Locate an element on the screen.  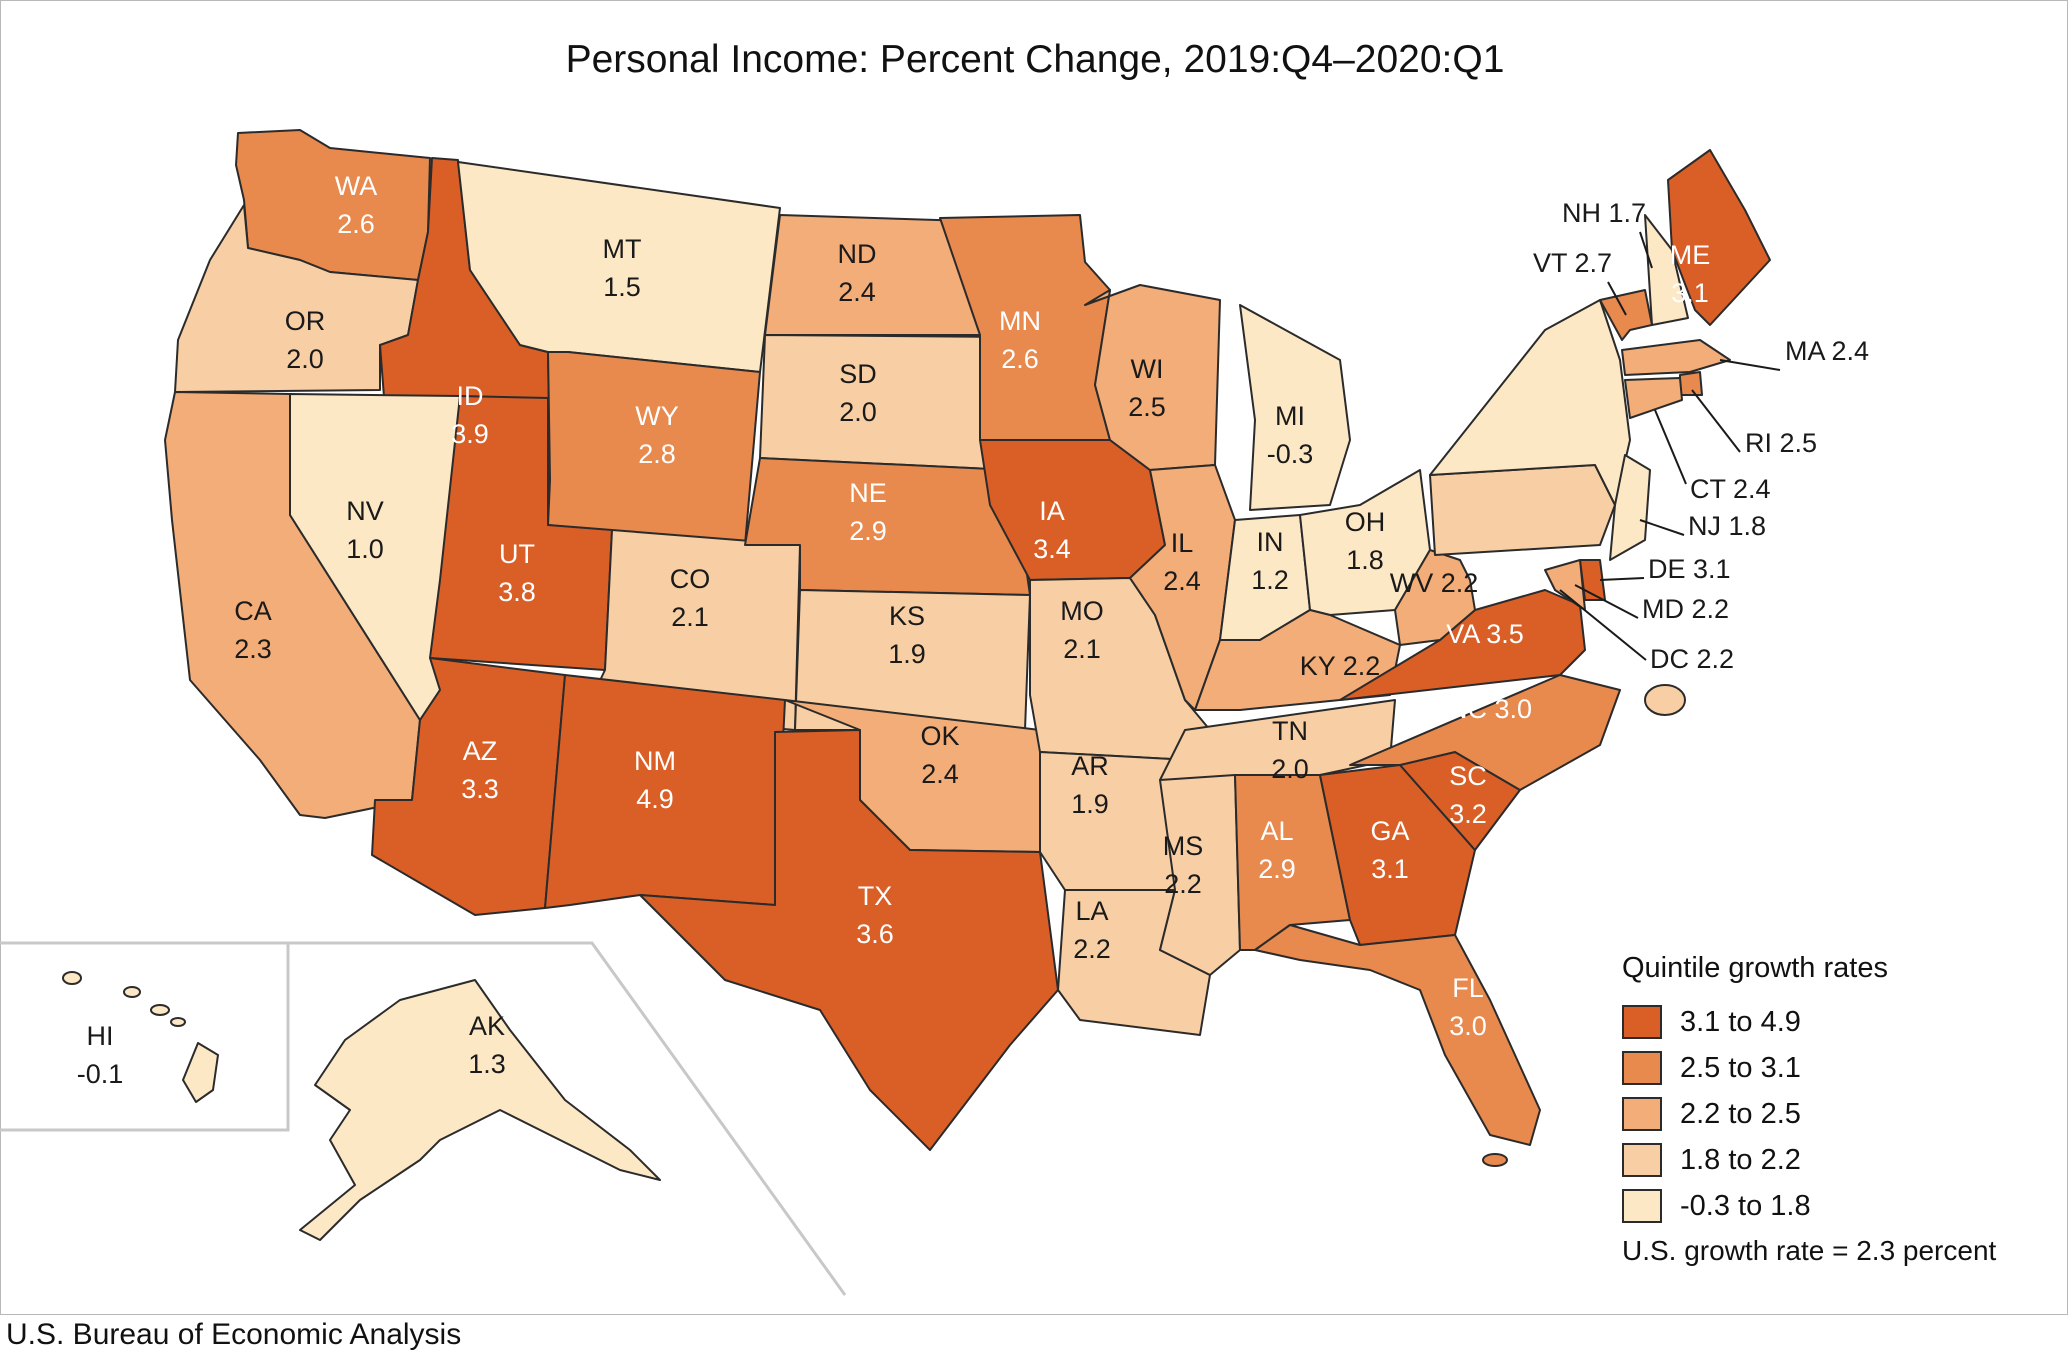
state-value-ms: 2.2 is located at coordinates (1183, 884).